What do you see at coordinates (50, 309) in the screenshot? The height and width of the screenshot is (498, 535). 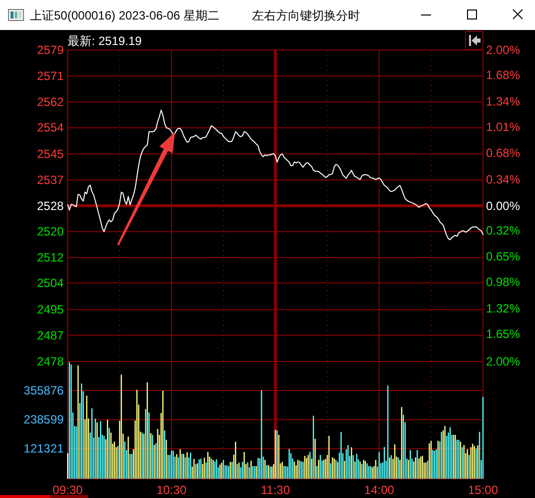 I see `y-tick-label: 2495` at bounding box center [50, 309].